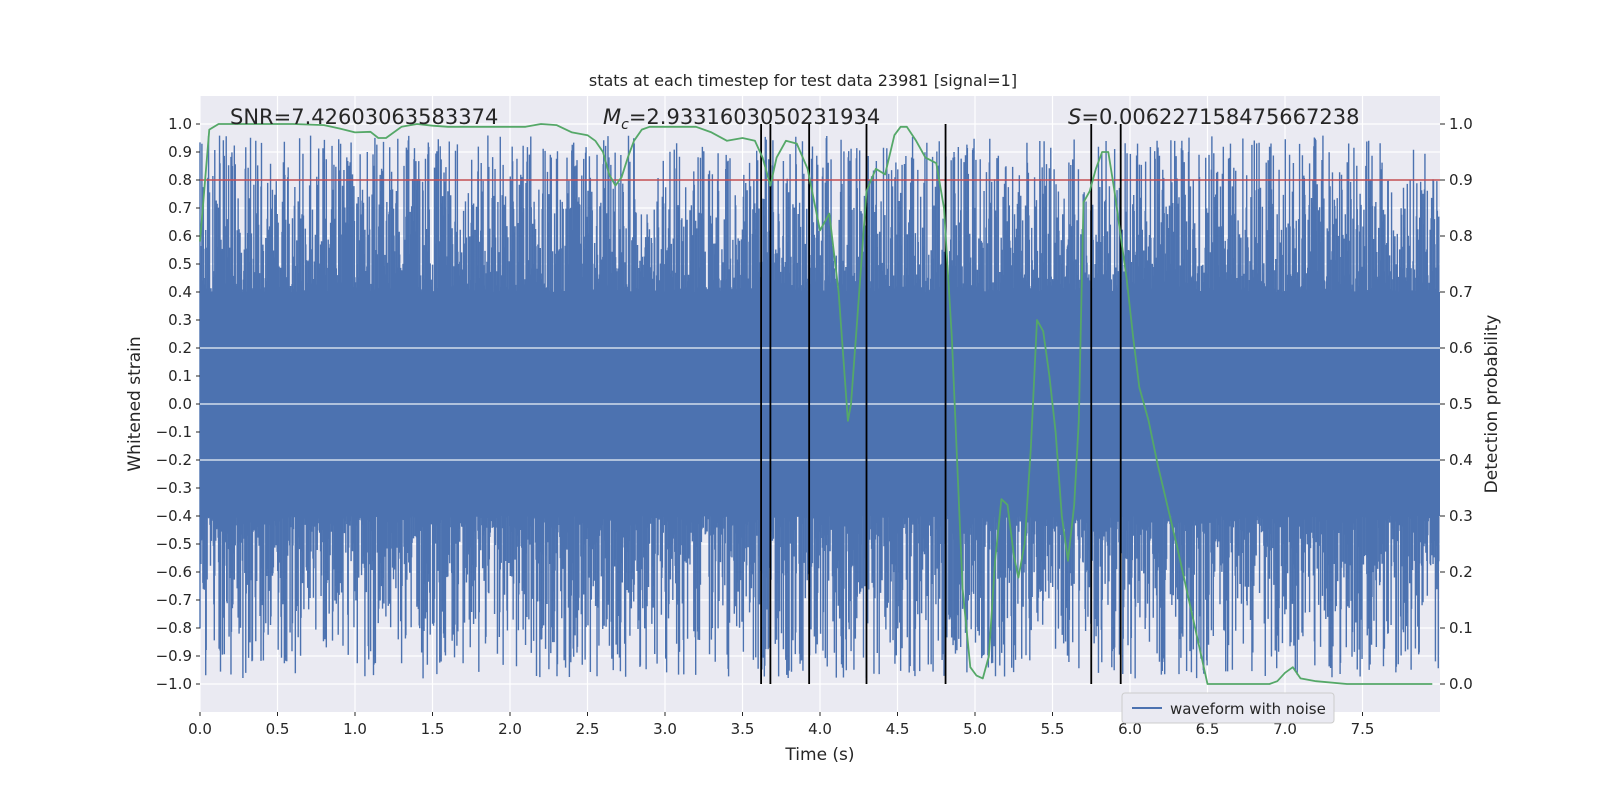  Describe the element at coordinates (174, 488) in the screenshot. I see `y-tick-label: −0.3` at that location.